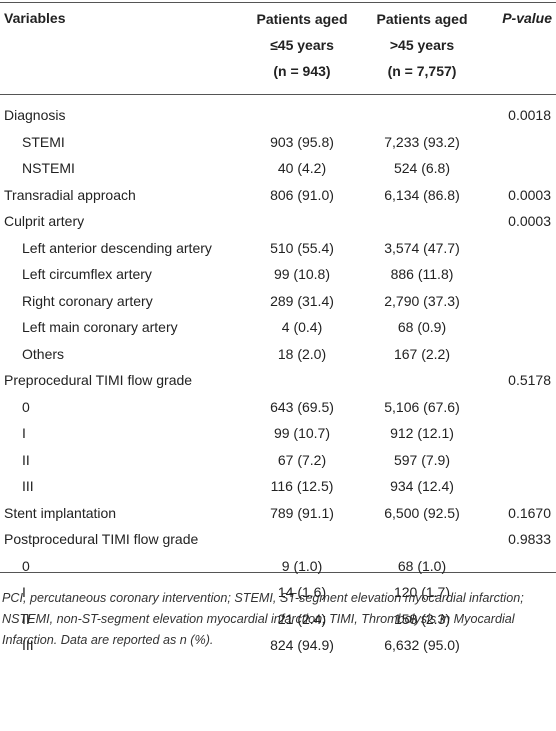  What do you see at coordinates (43, 141) in the screenshot?
I see `row-label: STEMI` at bounding box center [43, 141].